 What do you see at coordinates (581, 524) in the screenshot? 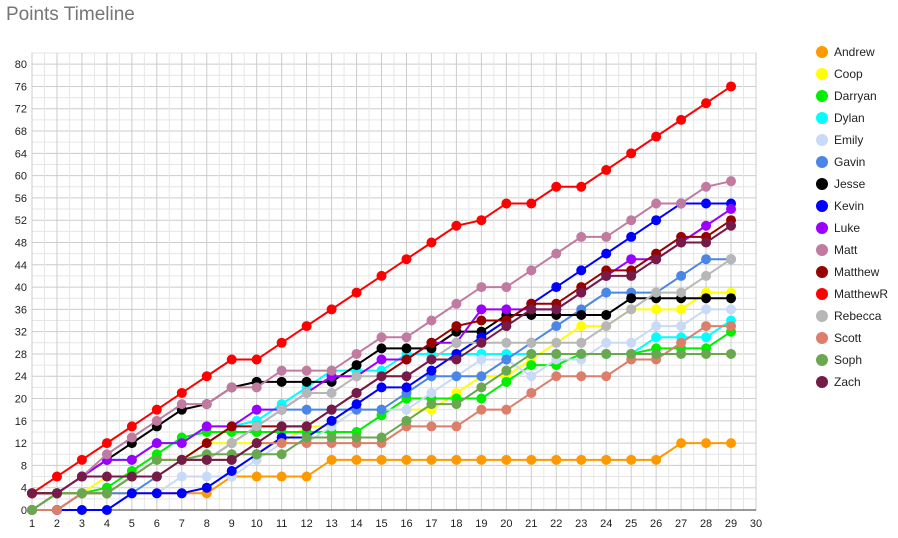
I see `x-tick-label: 23` at bounding box center [581, 524].